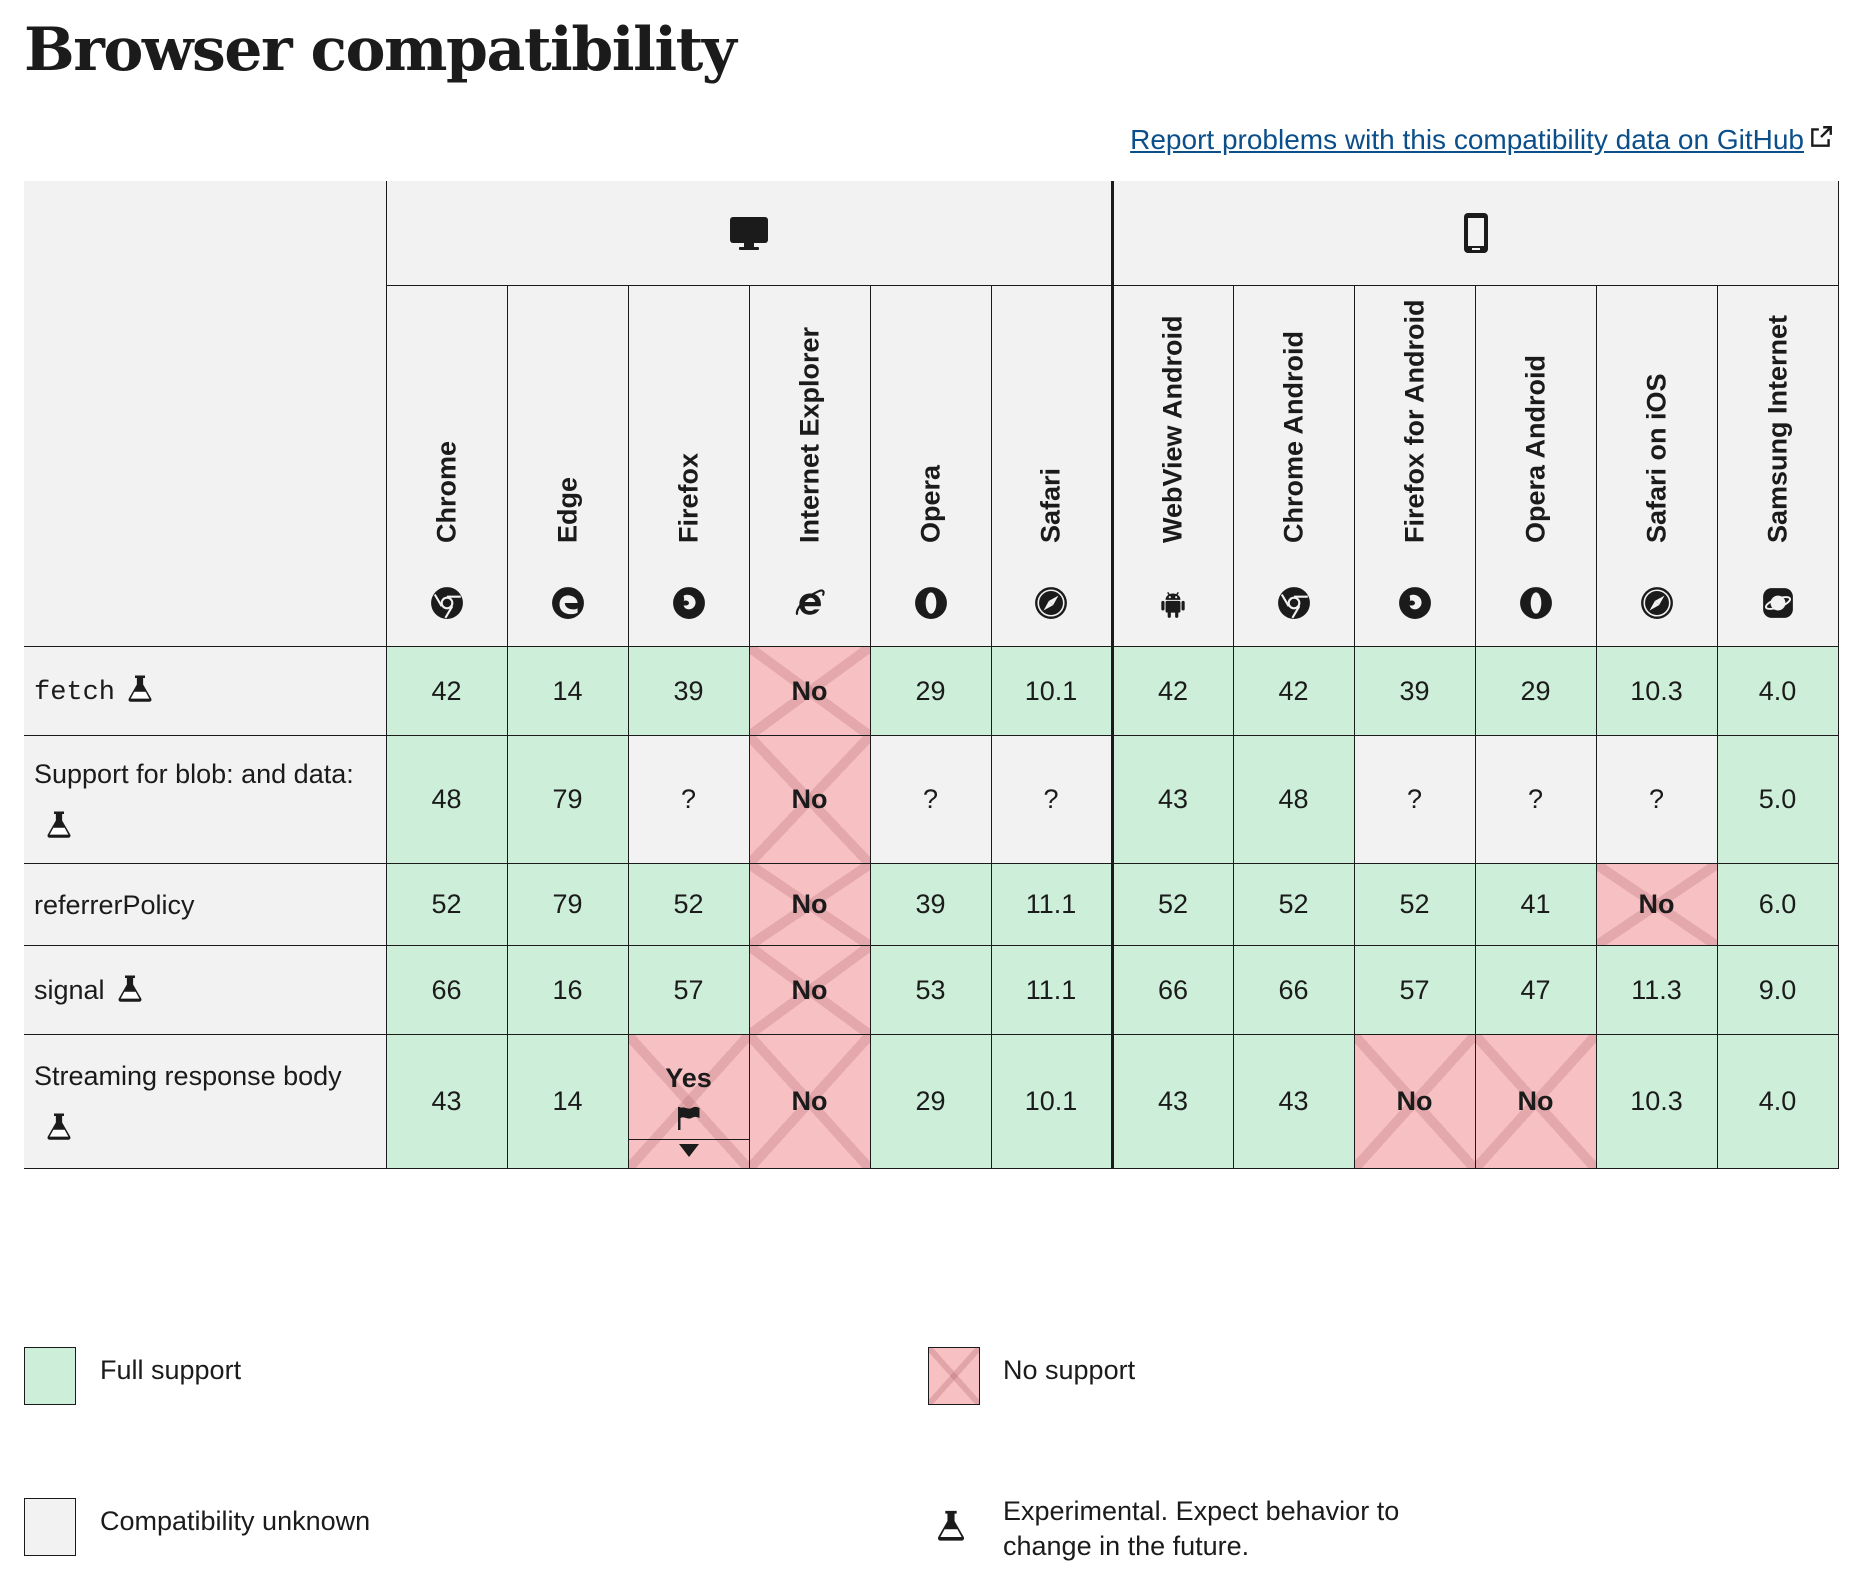  What do you see at coordinates (1172, 429) in the screenshot?
I see `browser-label: WebView Android` at bounding box center [1172, 429].